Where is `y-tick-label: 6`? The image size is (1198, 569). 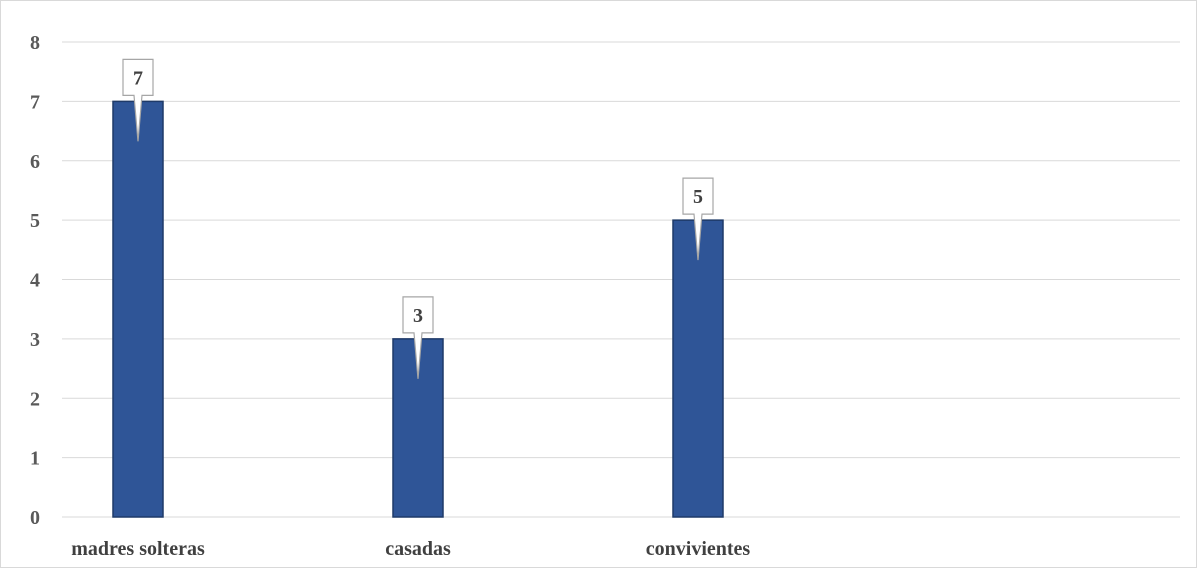 y-tick-label: 6 is located at coordinates (35, 162).